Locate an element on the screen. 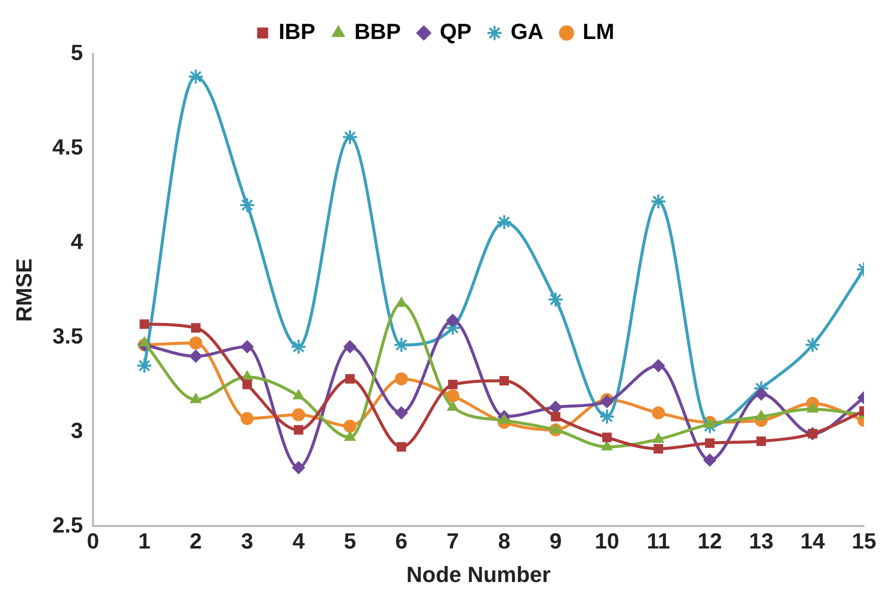  y-tick-label: 3.5 is located at coordinates (67, 335).